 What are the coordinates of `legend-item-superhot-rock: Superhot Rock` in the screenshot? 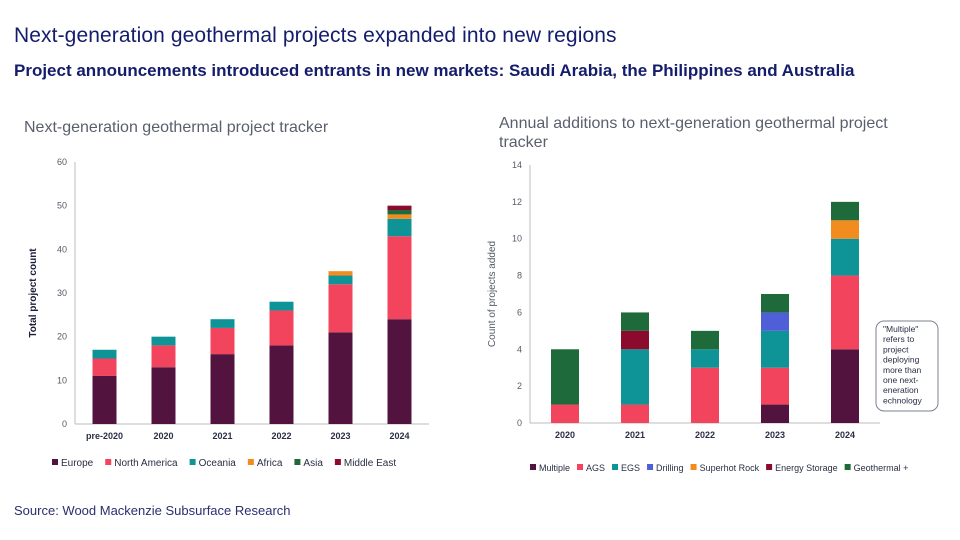 It's located at (725, 468).